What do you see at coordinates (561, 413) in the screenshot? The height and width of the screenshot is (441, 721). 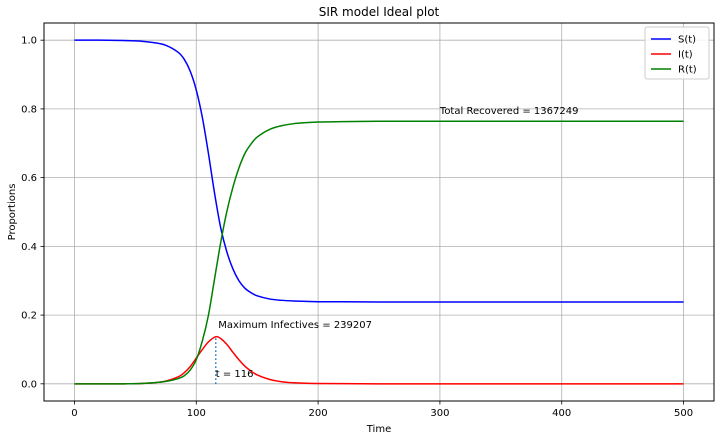 I see `x-tick-label: 400` at bounding box center [561, 413].